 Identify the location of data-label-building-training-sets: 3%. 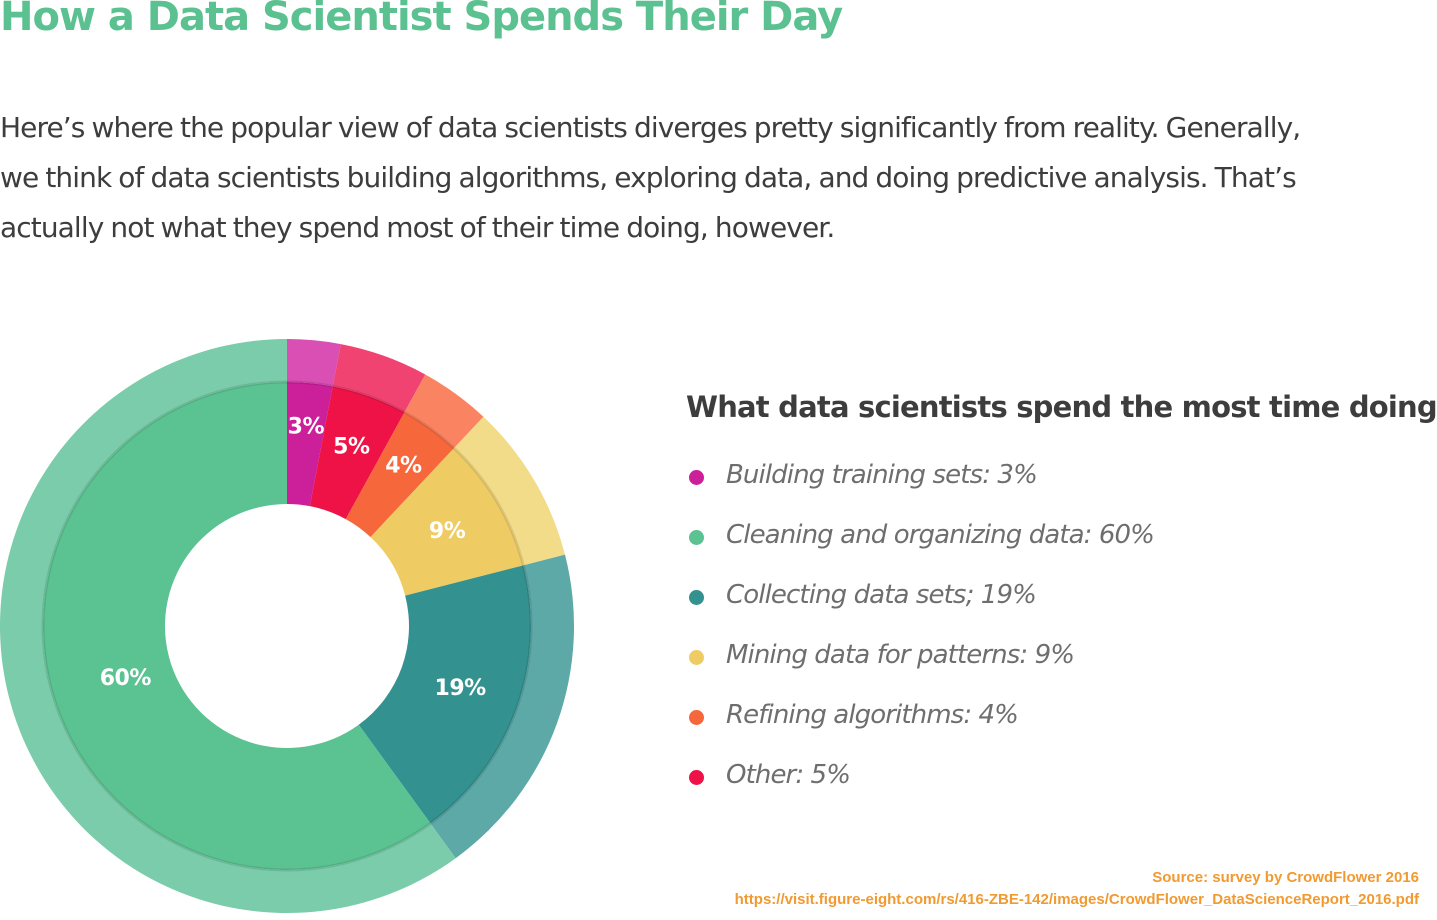
(306, 426).